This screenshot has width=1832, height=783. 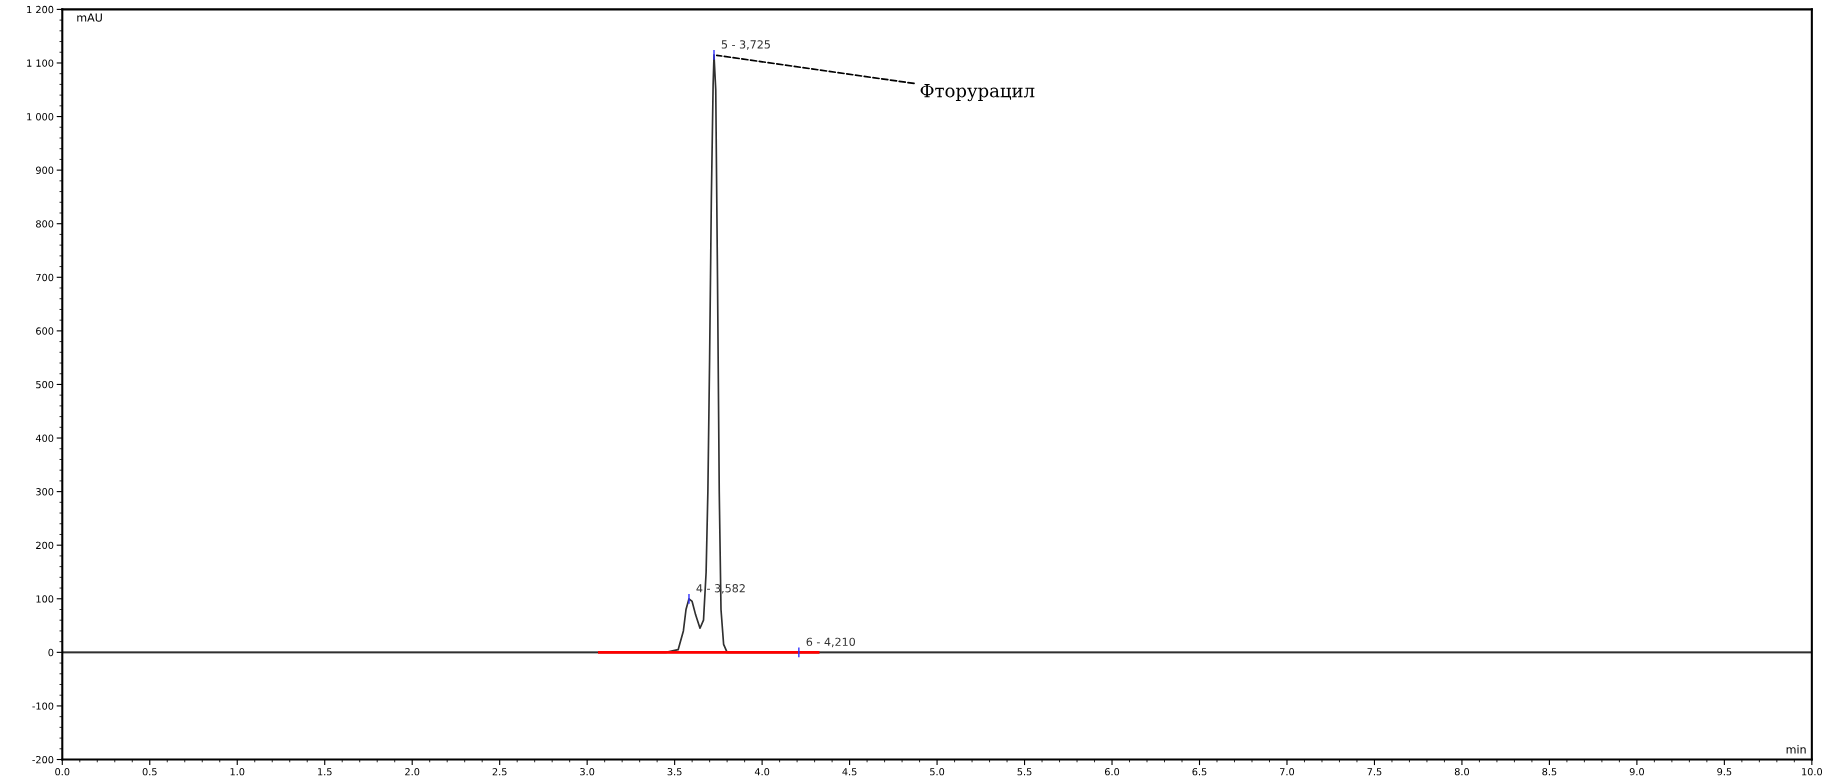 I want to click on x-tick-label: 4.0, so click(x=762, y=772).